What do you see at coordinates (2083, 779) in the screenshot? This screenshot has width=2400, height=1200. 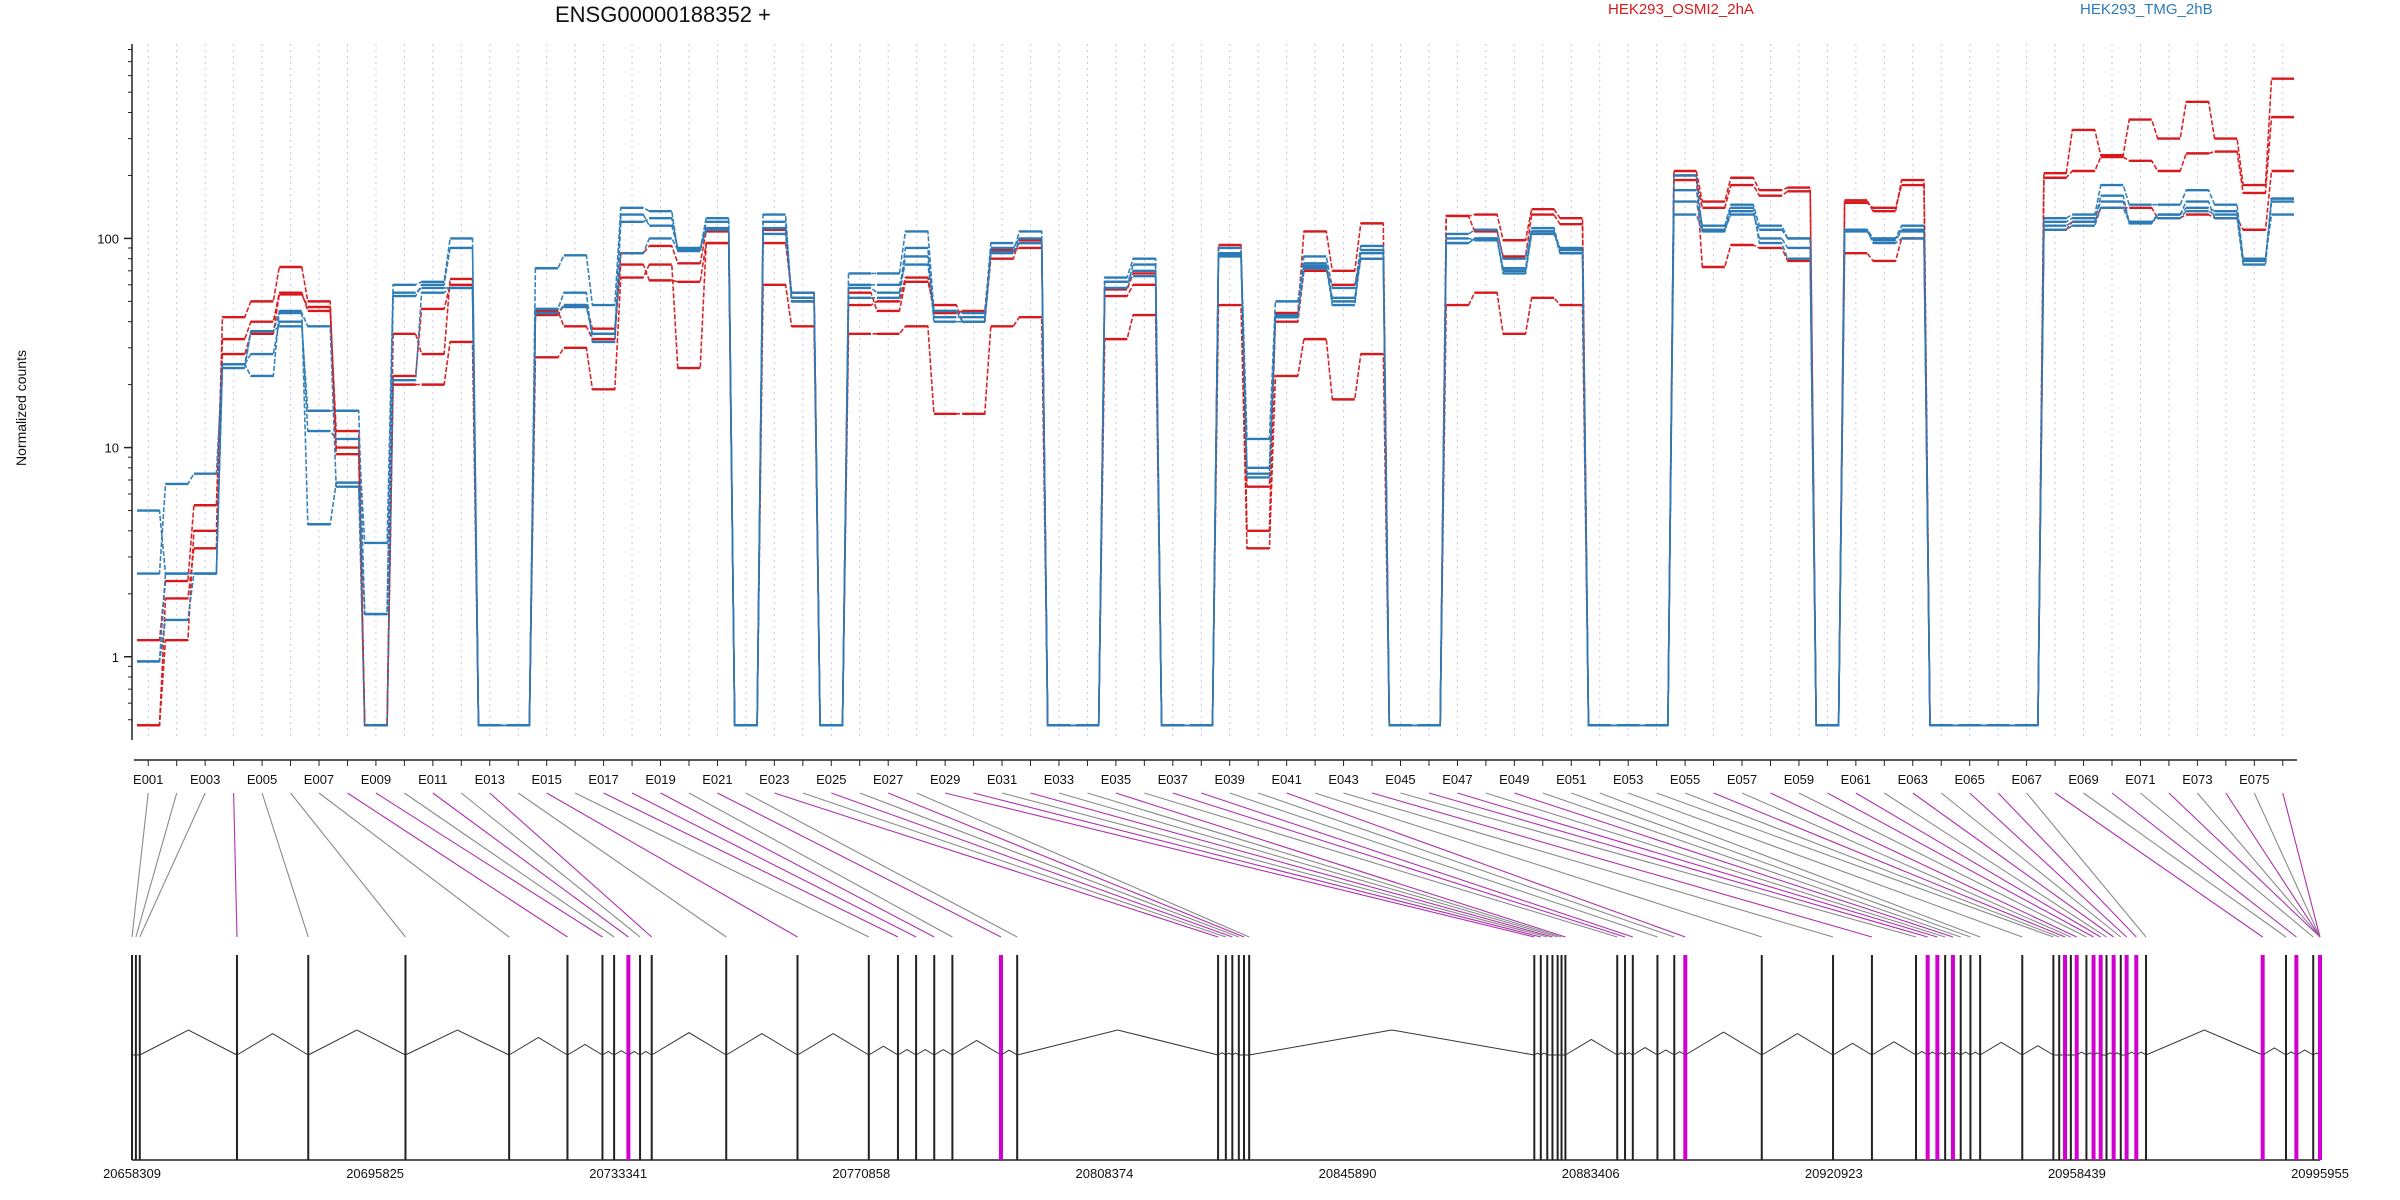 I see `x-tick-label: E069` at bounding box center [2083, 779].